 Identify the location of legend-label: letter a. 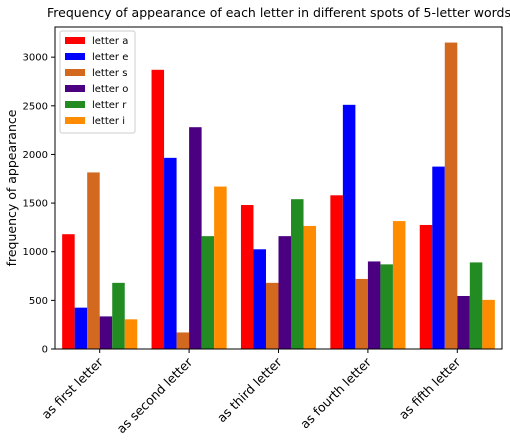
(110, 41).